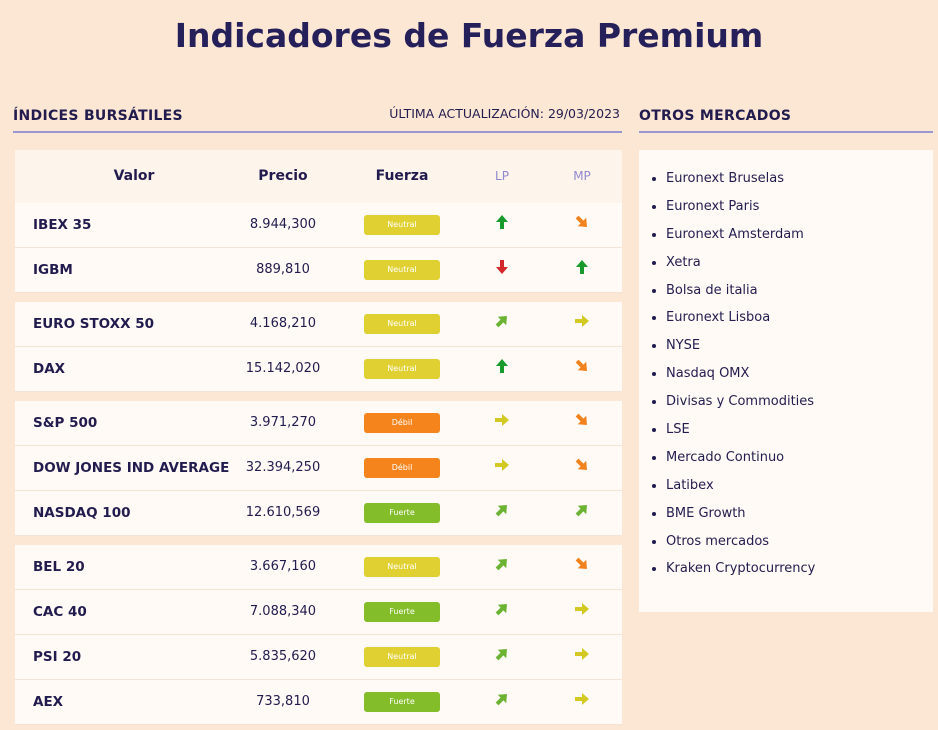  What do you see at coordinates (715, 116) in the screenshot?
I see `section-heading: OTROS MERCADOS` at bounding box center [715, 116].